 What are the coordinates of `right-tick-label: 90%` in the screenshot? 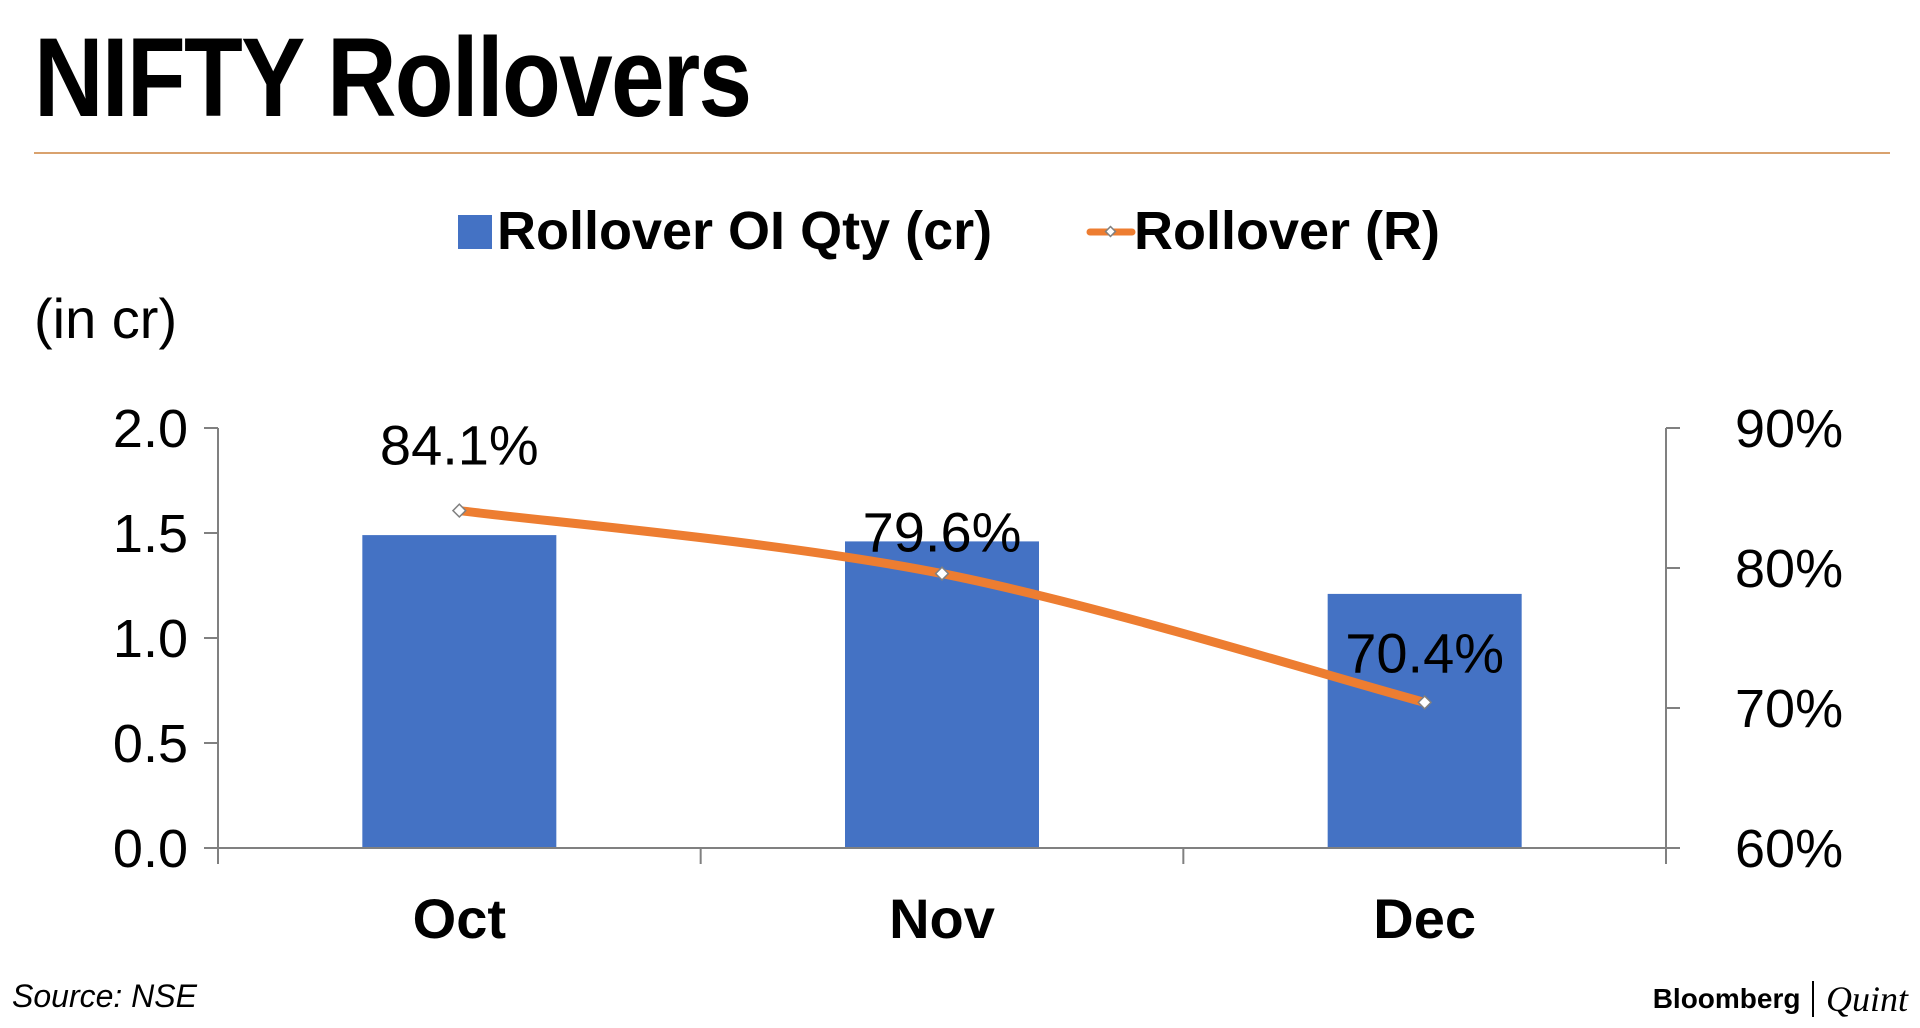 It's located at (1789, 429).